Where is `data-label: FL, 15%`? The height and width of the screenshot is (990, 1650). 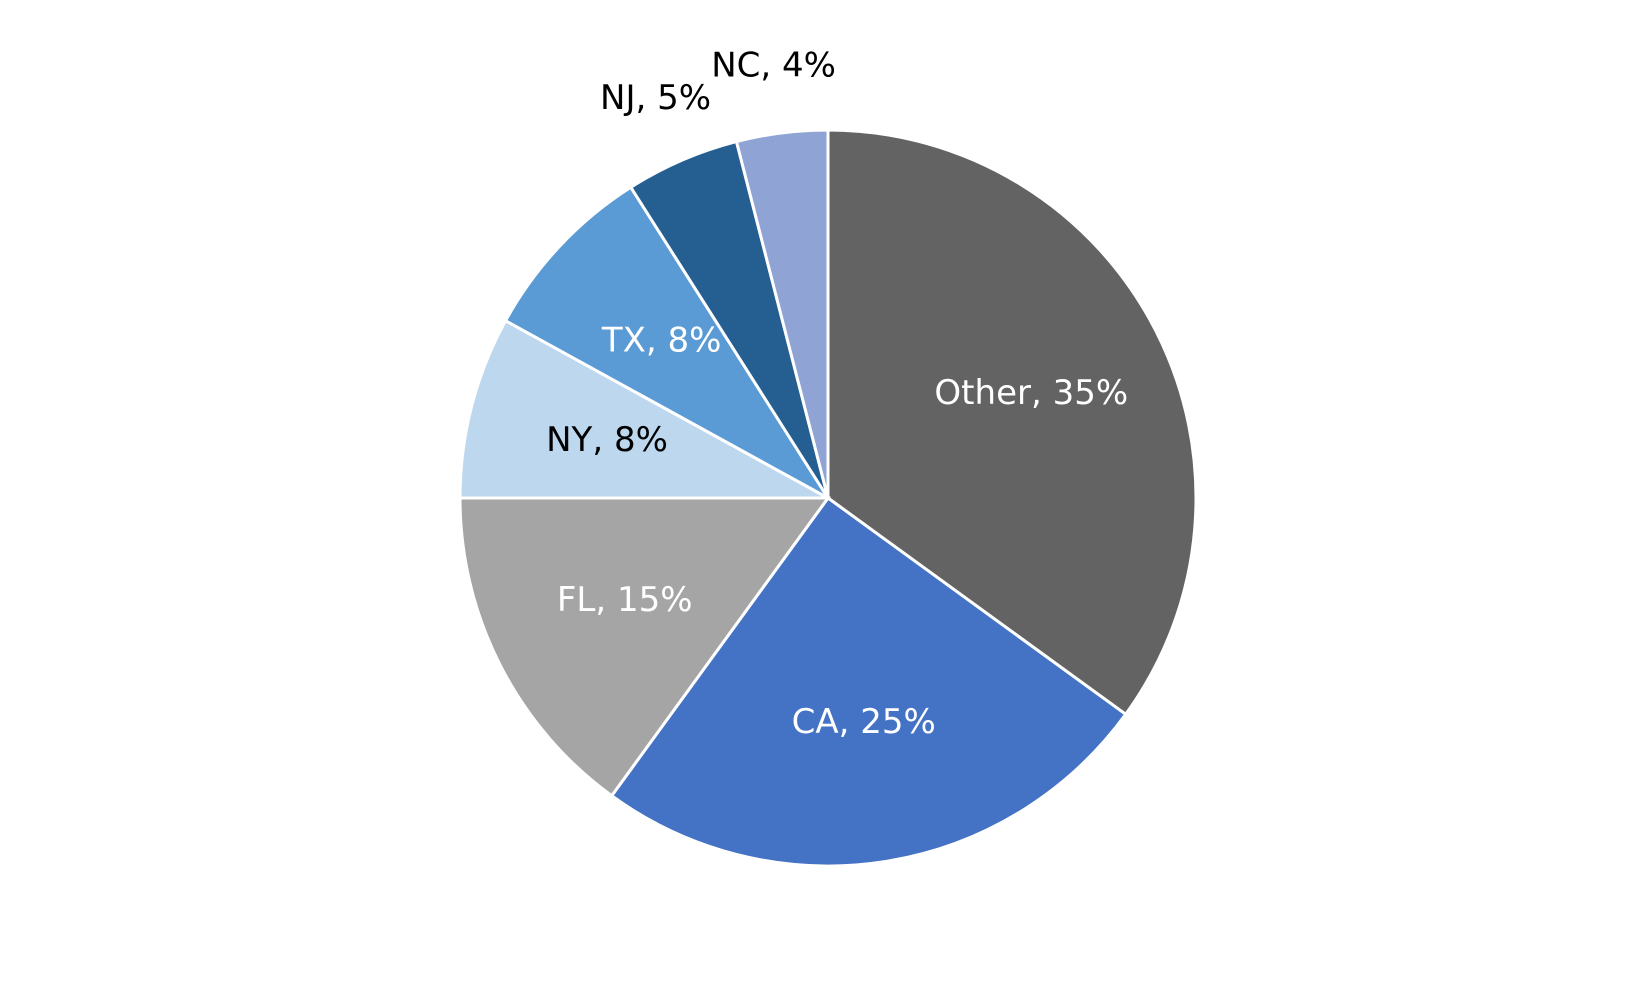
data-label: FL, 15% is located at coordinates (625, 600).